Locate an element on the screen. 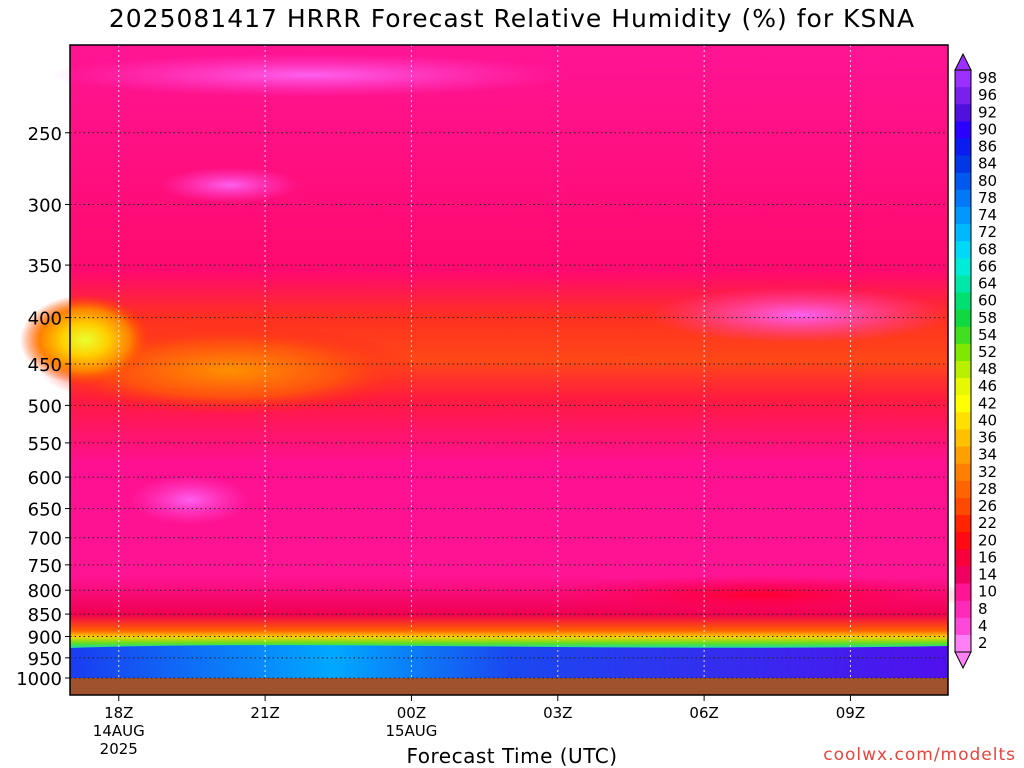 The image size is (1024, 768). colorbar-label: 58 is located at coordinates (987, 318).